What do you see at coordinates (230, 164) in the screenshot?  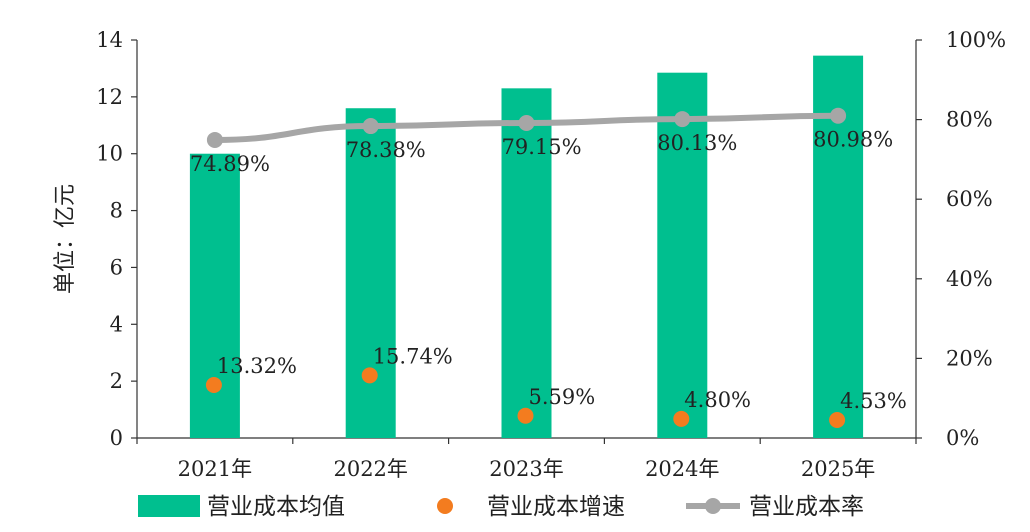 I see `rate-value-label: 74.89%` at bounding box center [230, 164].